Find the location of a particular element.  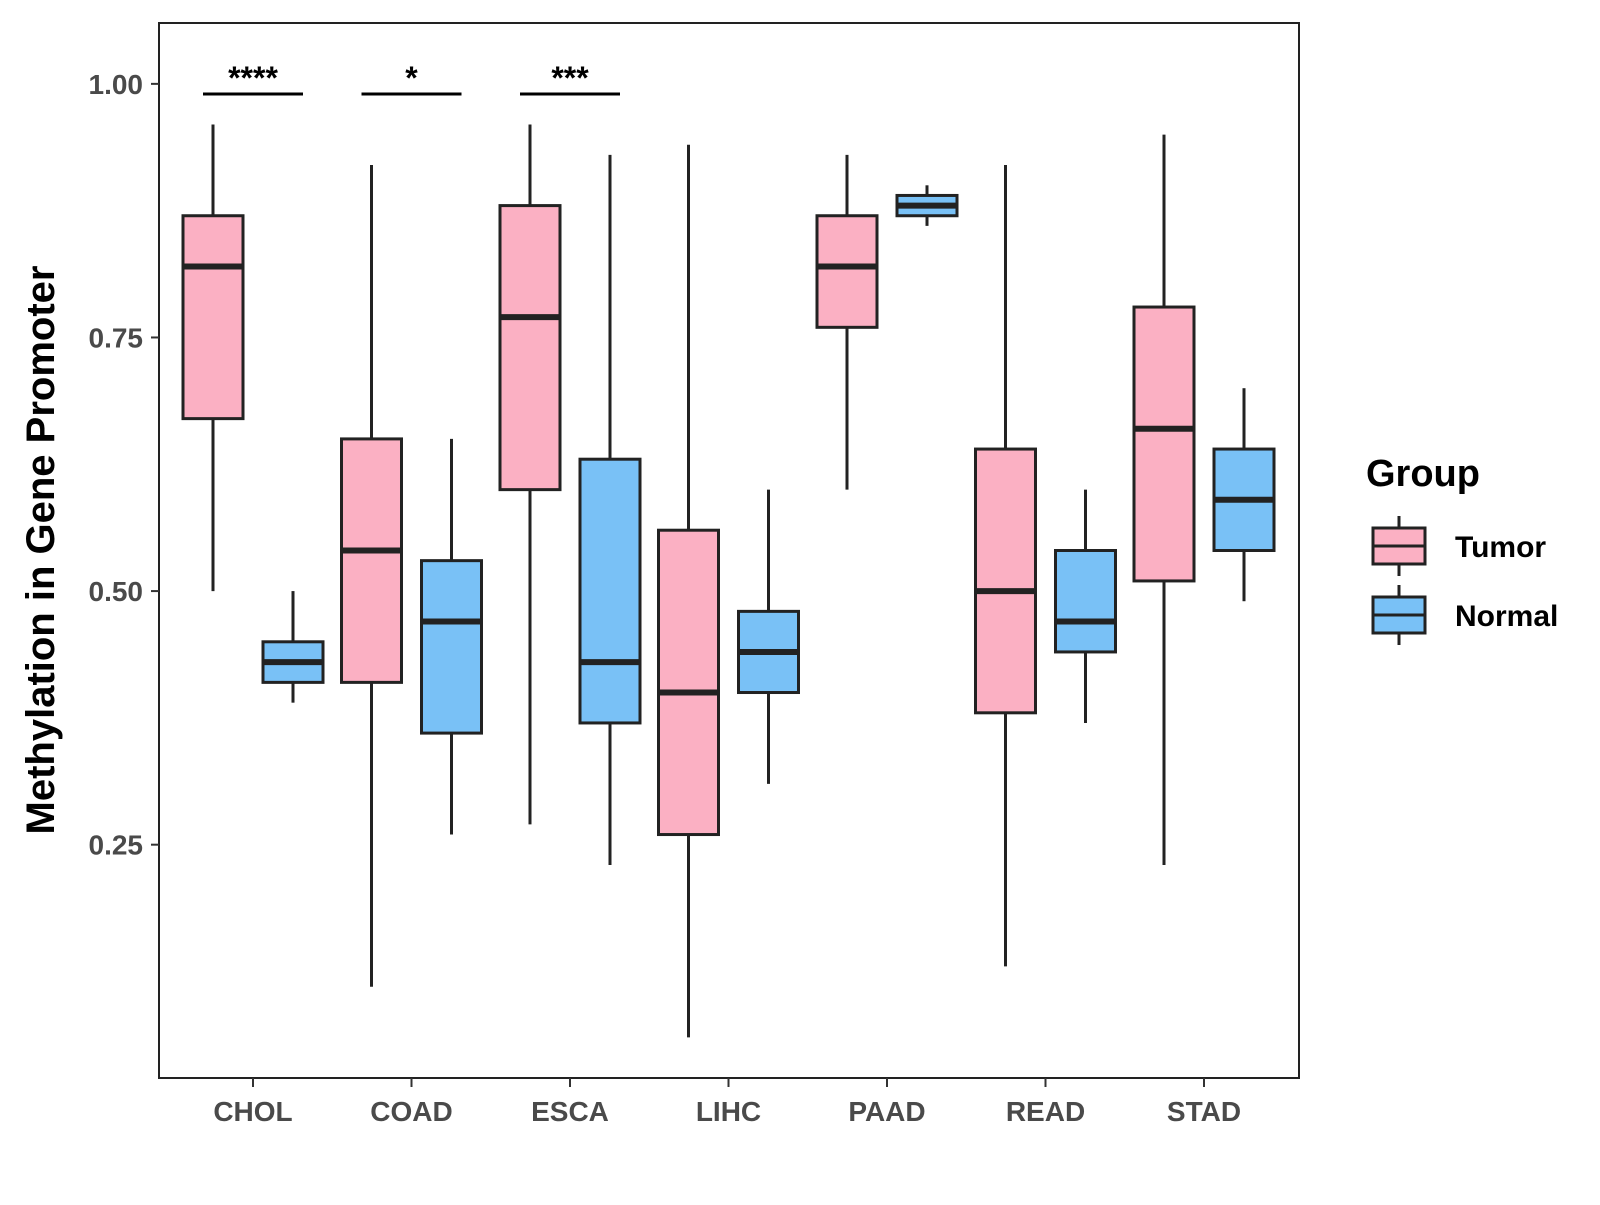

x-tick-label-lihc: LIHC is located at coordinates (728, 1111).